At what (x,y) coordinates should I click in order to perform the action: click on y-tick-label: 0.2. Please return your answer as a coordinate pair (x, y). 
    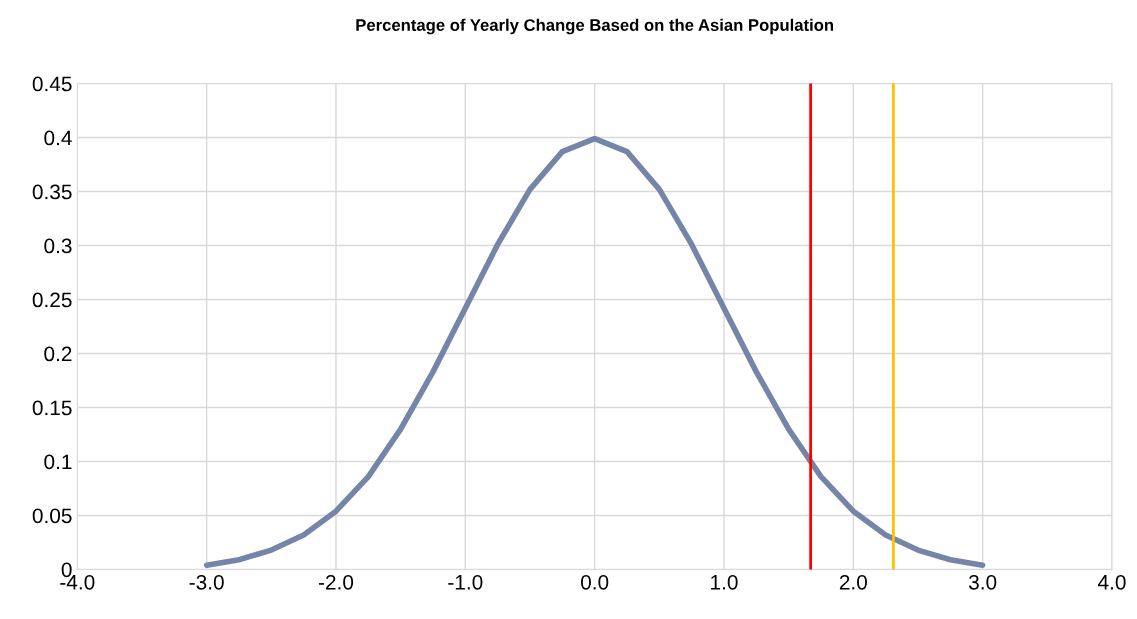
    Looking at the image, I should click on (58, 354).